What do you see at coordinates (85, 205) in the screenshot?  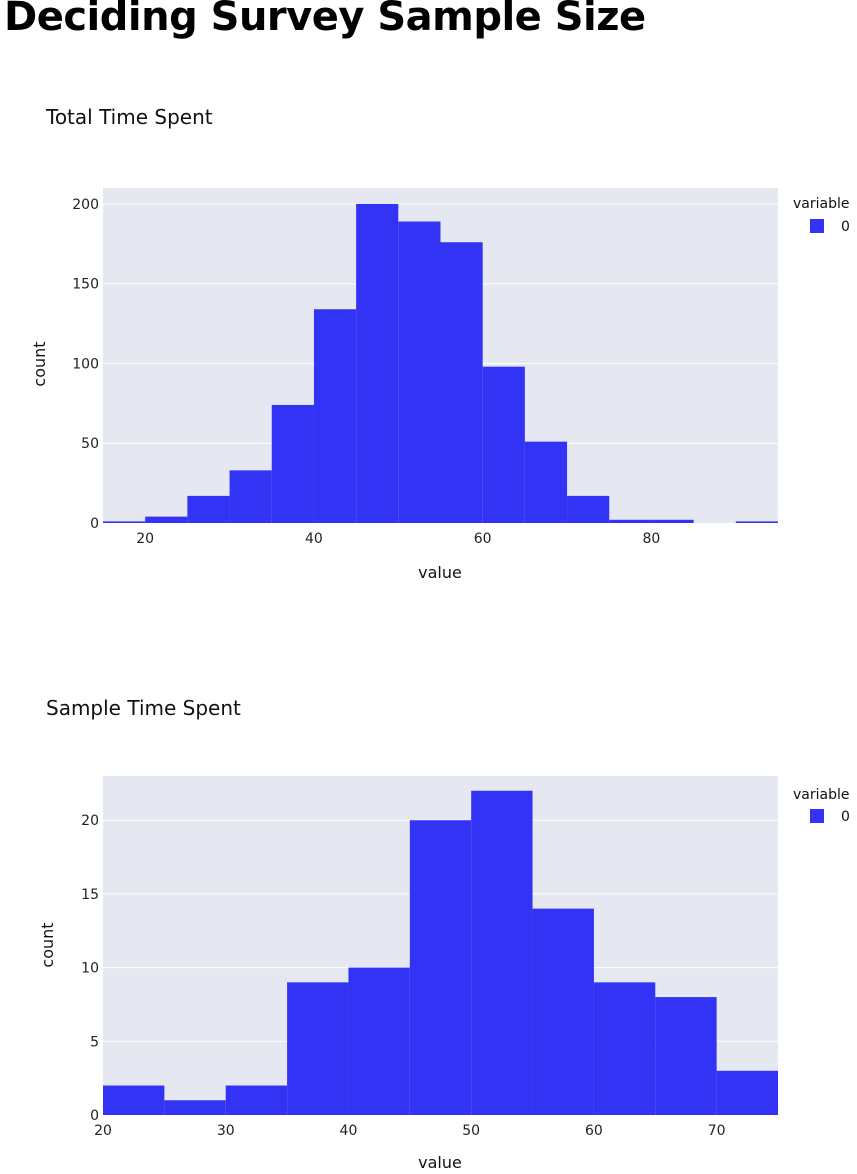 I see `y-tick-label: 200` at bounding box center [85, 205].